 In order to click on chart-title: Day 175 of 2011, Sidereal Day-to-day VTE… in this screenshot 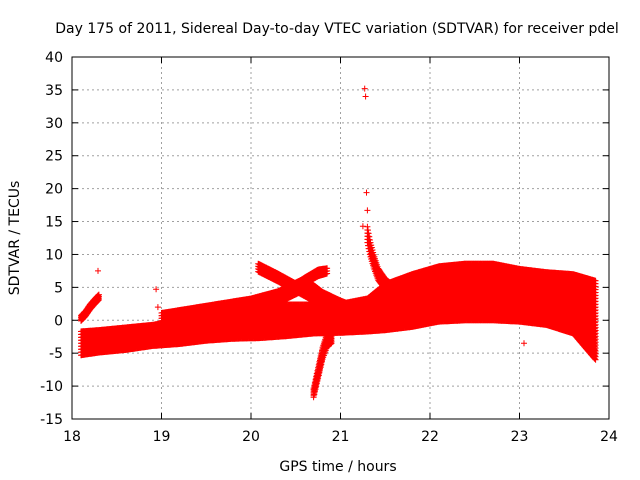, I will do `click(337, 29)`.